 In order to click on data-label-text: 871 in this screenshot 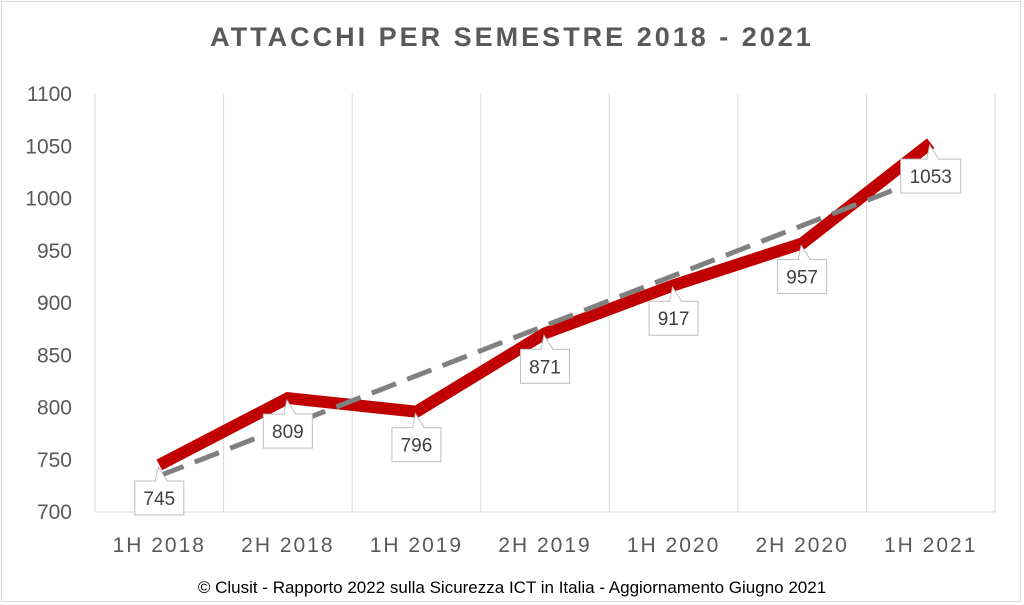, I will do `click(545, 367)`.